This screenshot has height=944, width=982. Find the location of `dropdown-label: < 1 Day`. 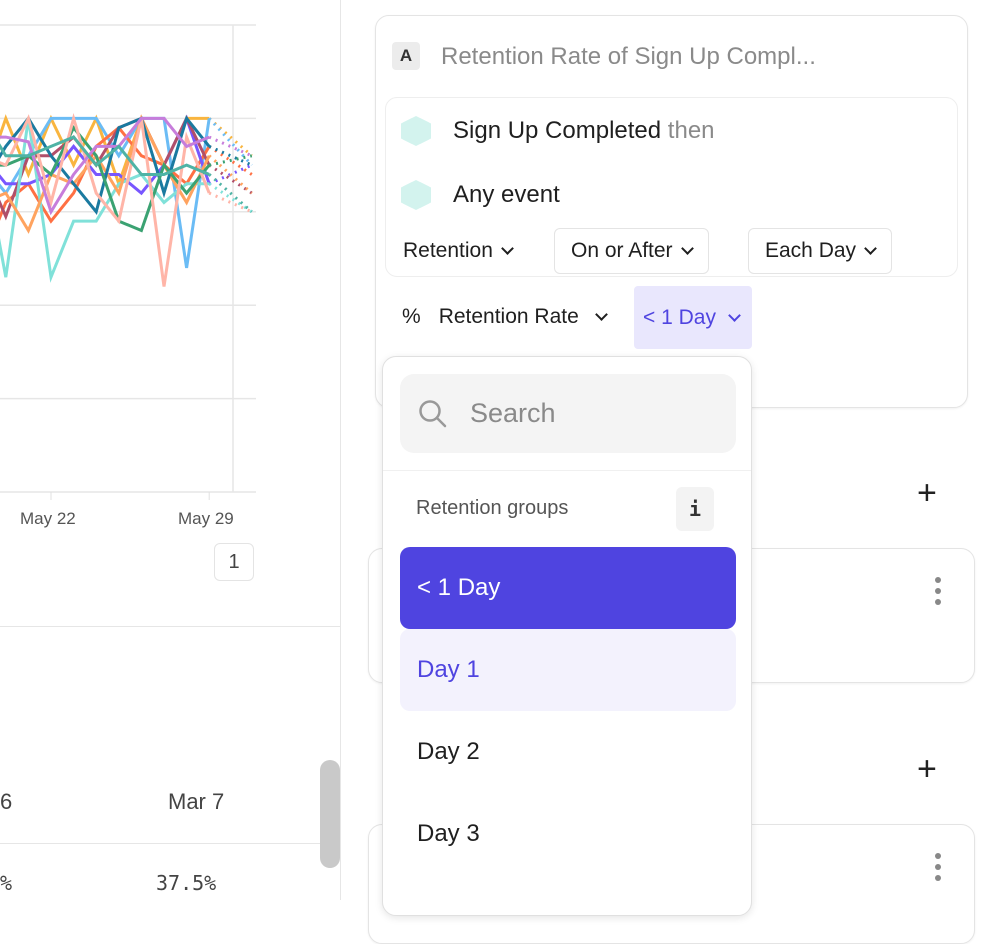

dropdown-label: < 1 Day is located at coordinates (679, 317).